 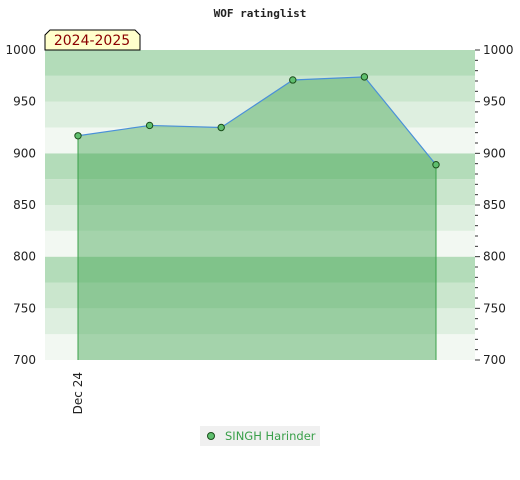 I want to click on y-tick-label-right: 750, so click(x=494, y=308).